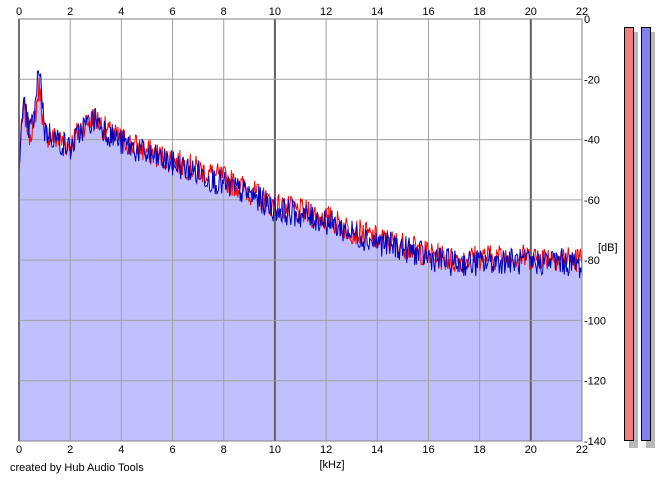 The width and height of the screenshot is (664, 481). I want to click on y-tick-label: -20, so click(592, 80).